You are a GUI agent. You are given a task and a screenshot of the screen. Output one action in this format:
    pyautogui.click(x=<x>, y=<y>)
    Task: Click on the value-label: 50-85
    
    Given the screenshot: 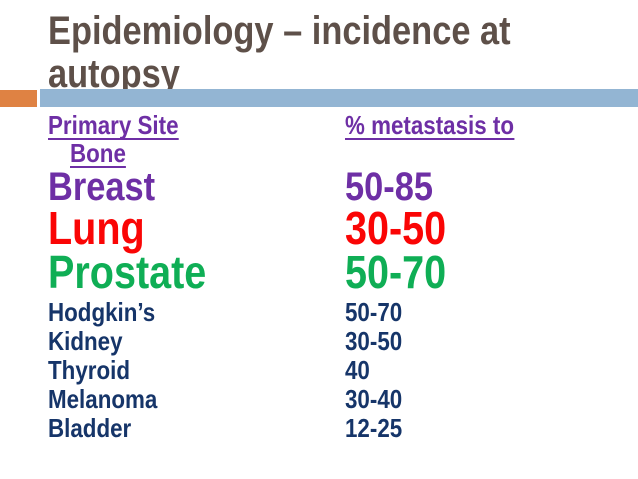 What is the action you would take?
    pyautogui.click(x=389, y=187)
    